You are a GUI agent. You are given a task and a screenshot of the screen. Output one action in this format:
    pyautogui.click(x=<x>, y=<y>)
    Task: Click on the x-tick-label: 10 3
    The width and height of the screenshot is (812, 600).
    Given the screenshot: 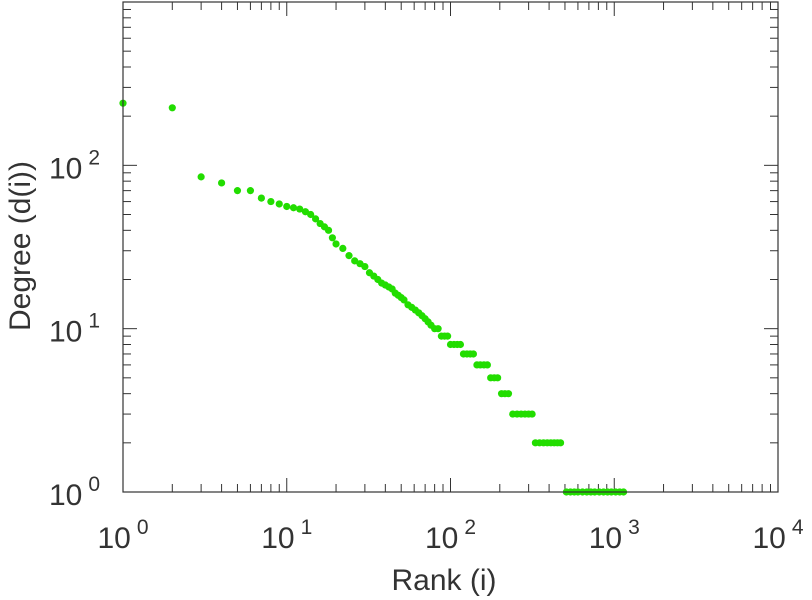 What is the action you would take?
    pyautogui.click(x=614, y=535)
    